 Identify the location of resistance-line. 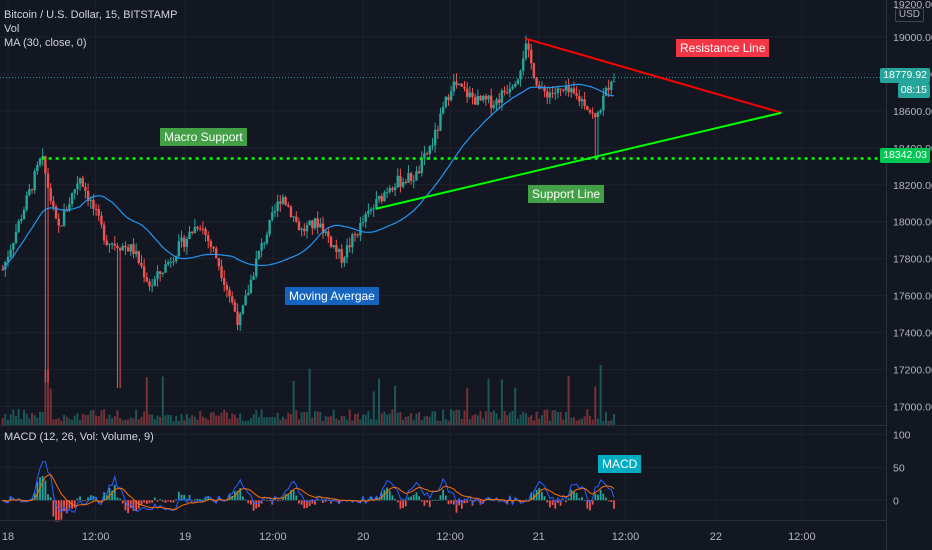
(654, 75).